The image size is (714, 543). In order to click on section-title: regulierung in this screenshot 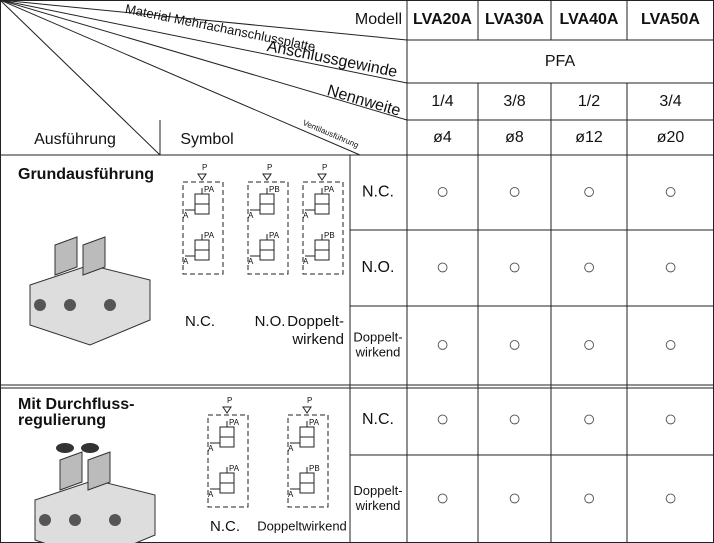, I will do `click(62, 420)`.